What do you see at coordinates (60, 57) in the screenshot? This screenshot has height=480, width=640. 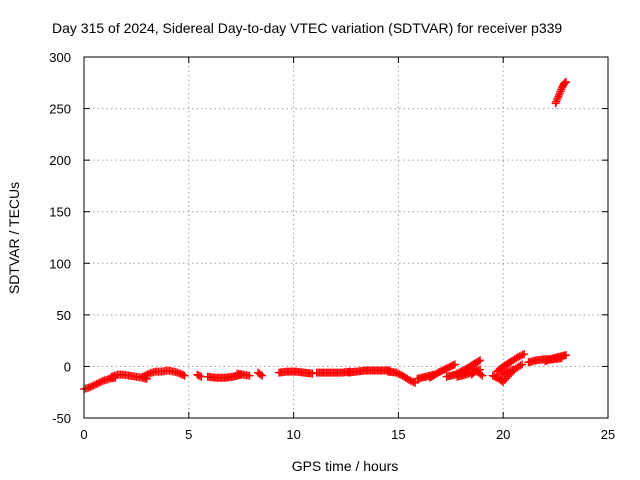 I see `y-tick-label: 300` at bounding box center [60, 57].